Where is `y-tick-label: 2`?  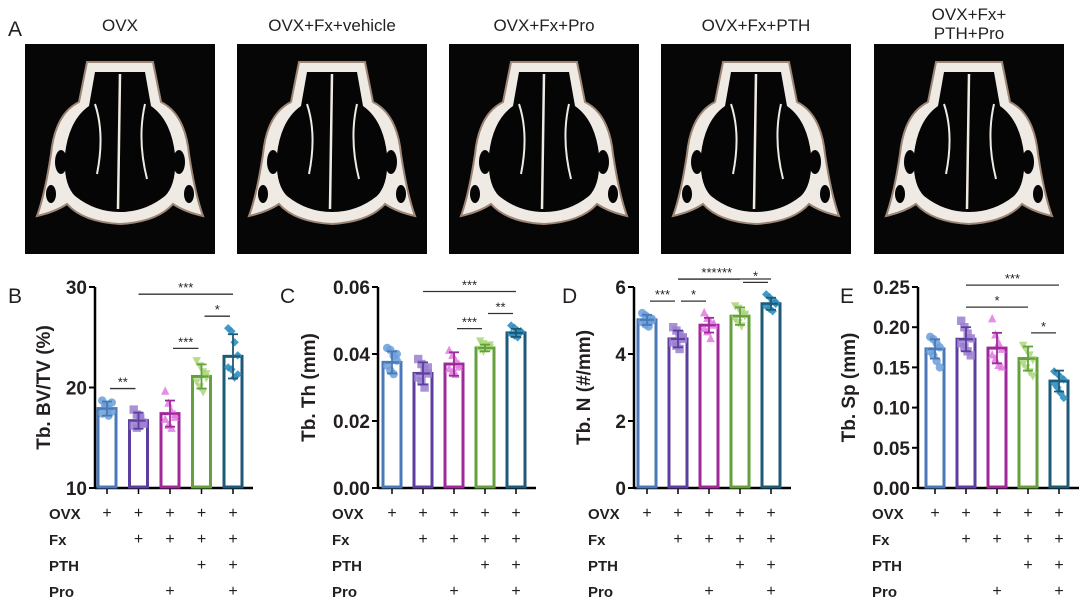 y-tick-label: 2 is located at coordinates (620, 422).